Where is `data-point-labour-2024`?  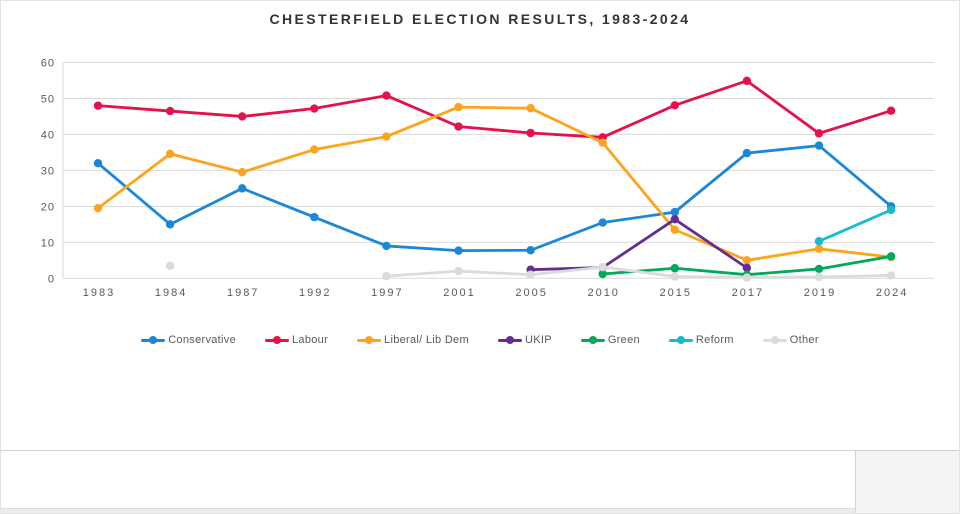
data-point-labour-2024 is located at coordinates (891, 110).